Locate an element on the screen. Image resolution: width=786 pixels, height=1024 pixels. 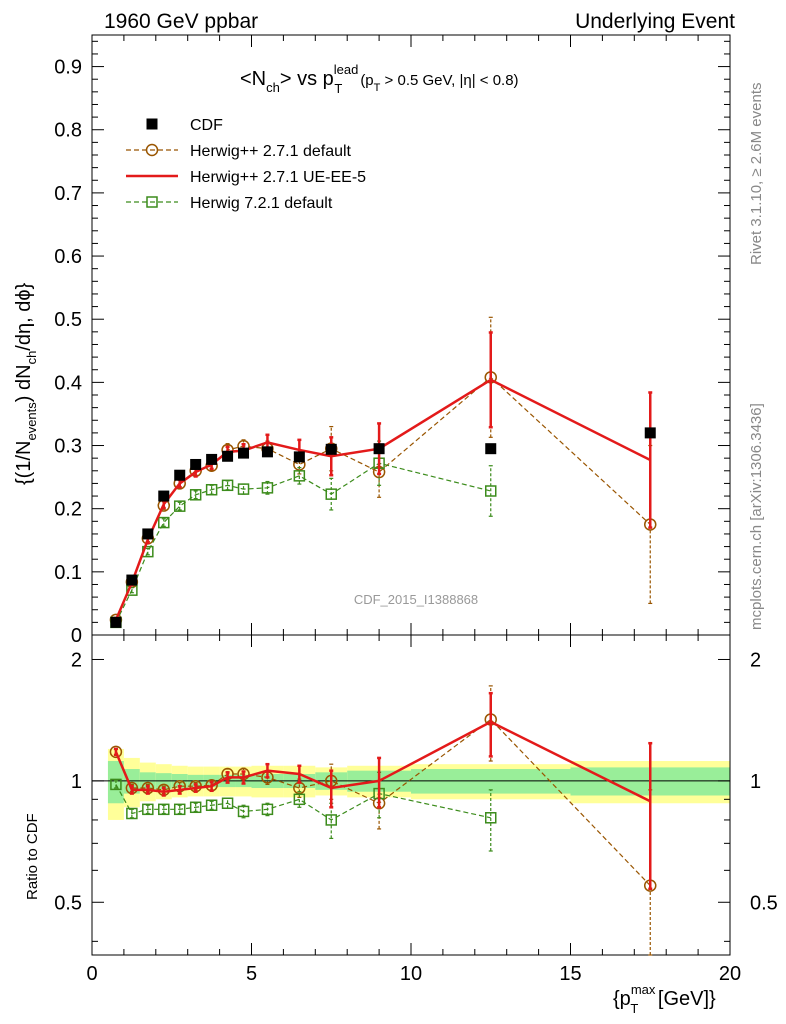
x-tick-label: 5 is located at coordinates (251, 974).